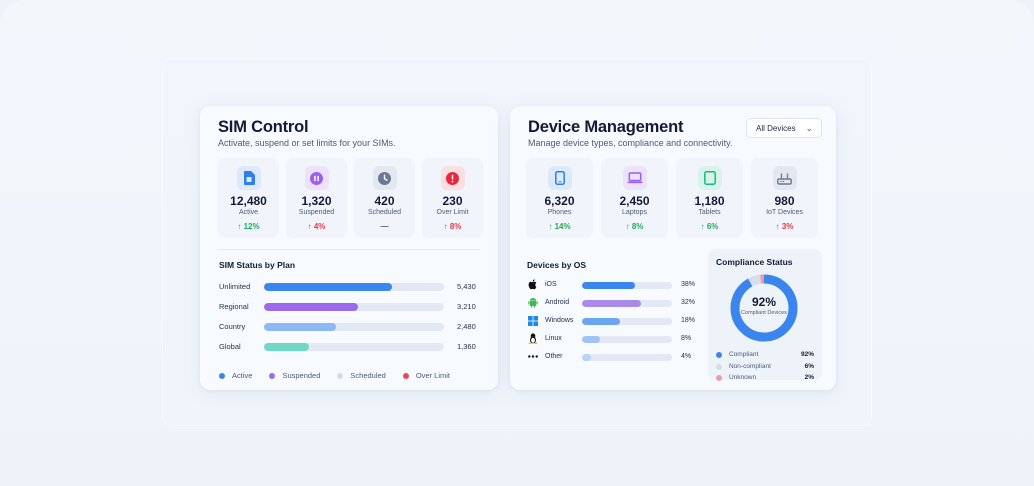 The width and height of the screenshot is (1034, 486). What do you see at coordinates (466, 346) in the screenshot?
I see `plan-value: 1,360` at bounding box center [466, 346].